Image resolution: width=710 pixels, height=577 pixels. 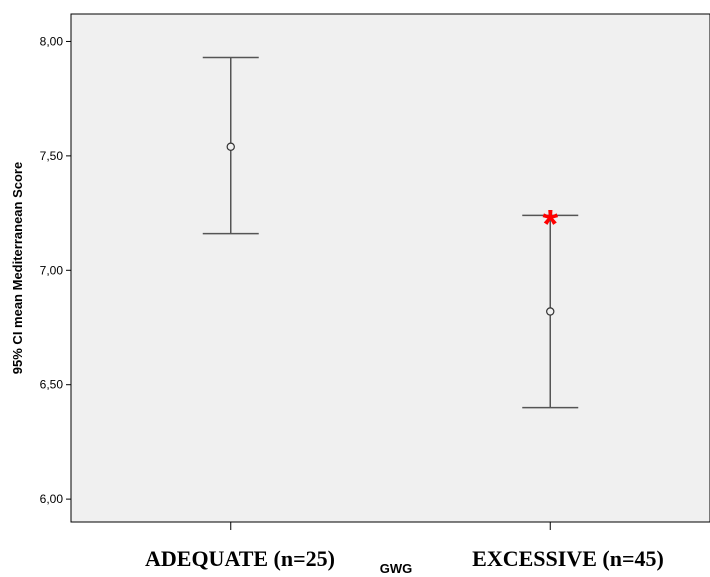 I want to click on x-axis-label: GWG, so click(x=396, y=568).